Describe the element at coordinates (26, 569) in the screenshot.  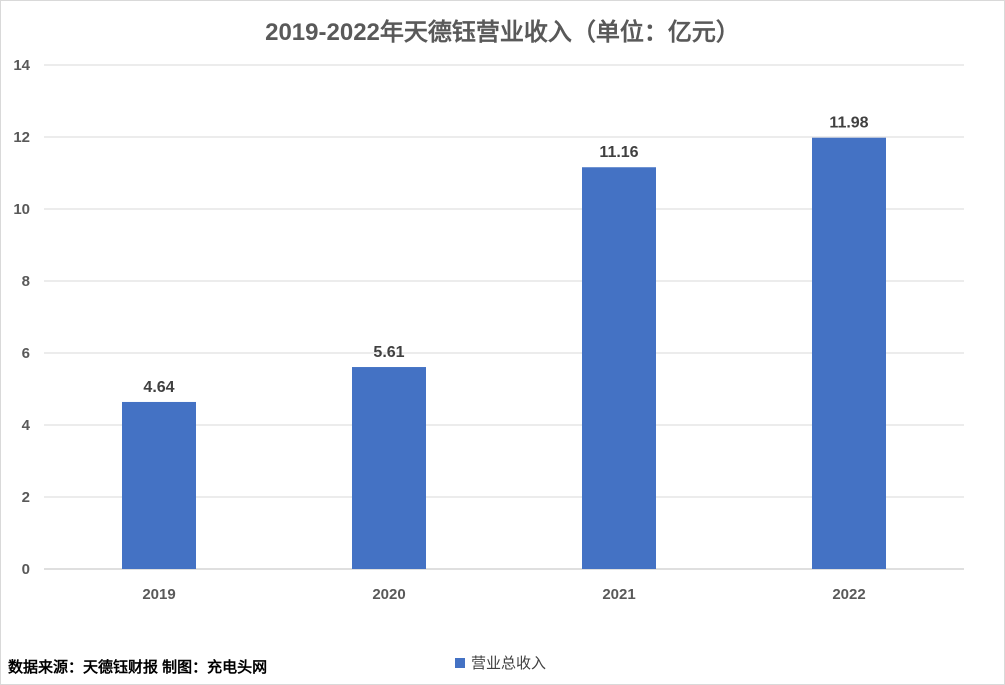
I see `y-tick-label: 0` at that location.